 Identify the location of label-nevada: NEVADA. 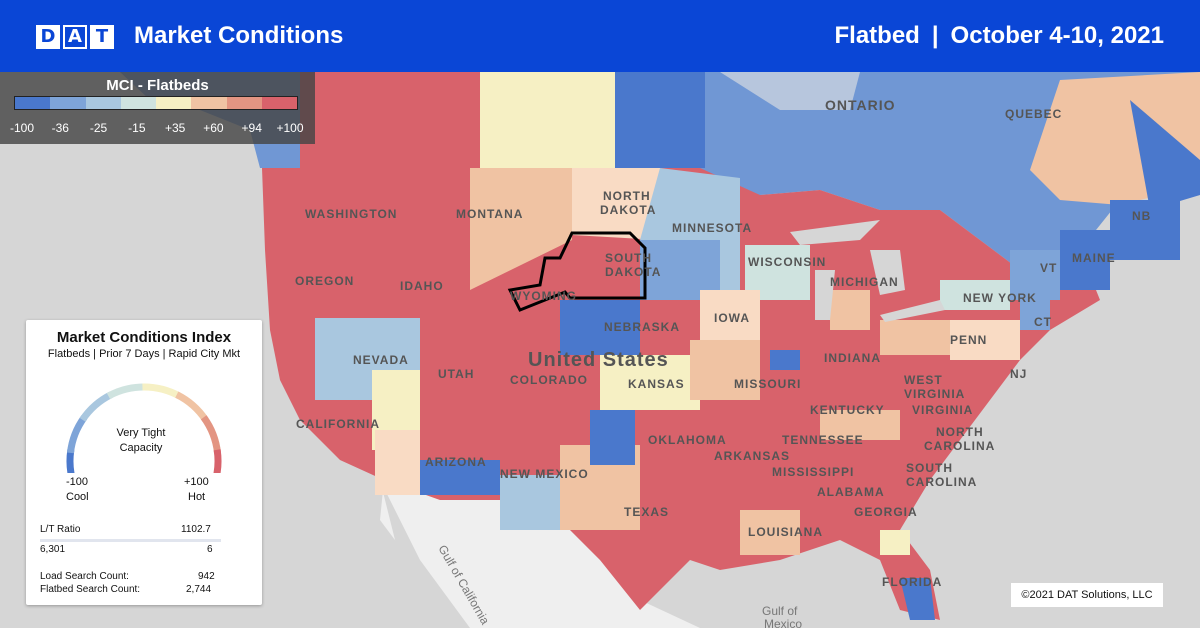
(381, 360).